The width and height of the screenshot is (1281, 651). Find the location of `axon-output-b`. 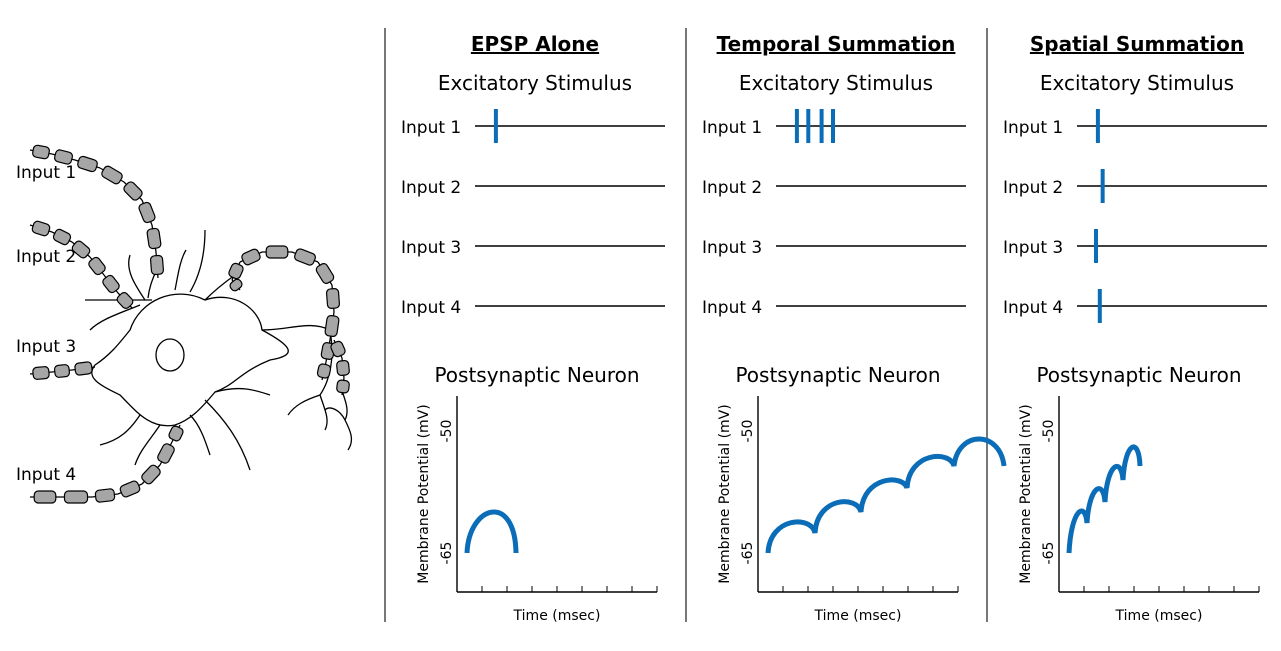

axon-output-b is located at coordinates (340, 367).